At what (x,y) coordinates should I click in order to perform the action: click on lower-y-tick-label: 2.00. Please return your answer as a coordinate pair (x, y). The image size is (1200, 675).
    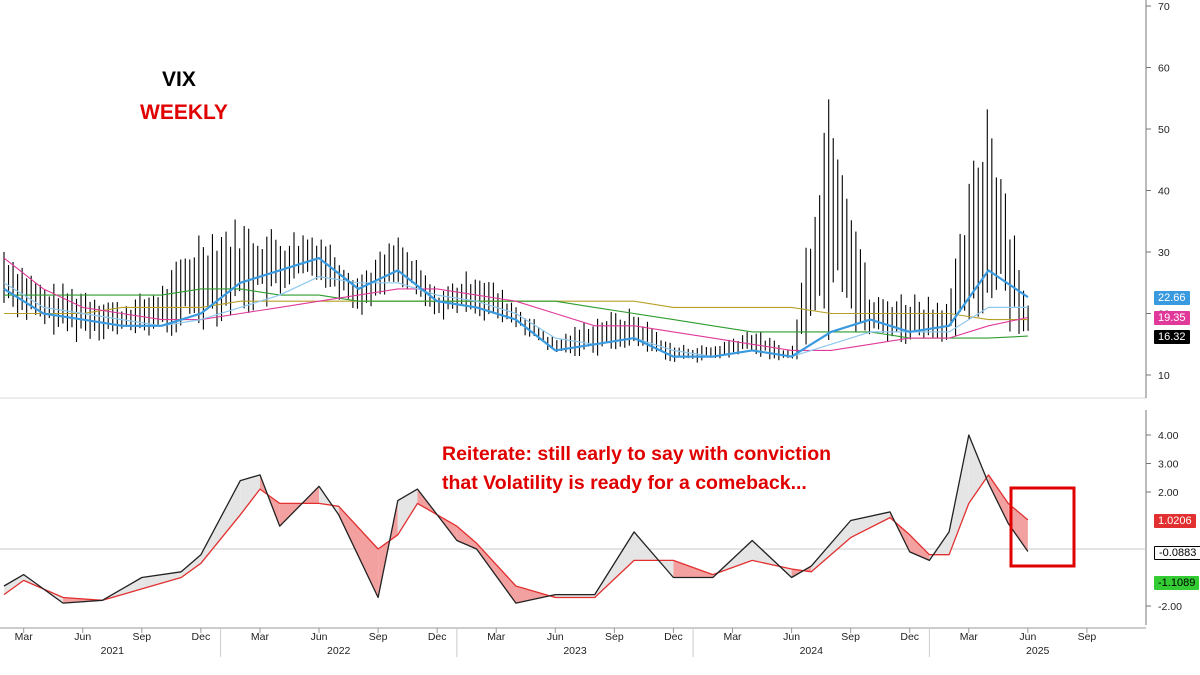
    Looking at the image, I should click on (1168, 493).